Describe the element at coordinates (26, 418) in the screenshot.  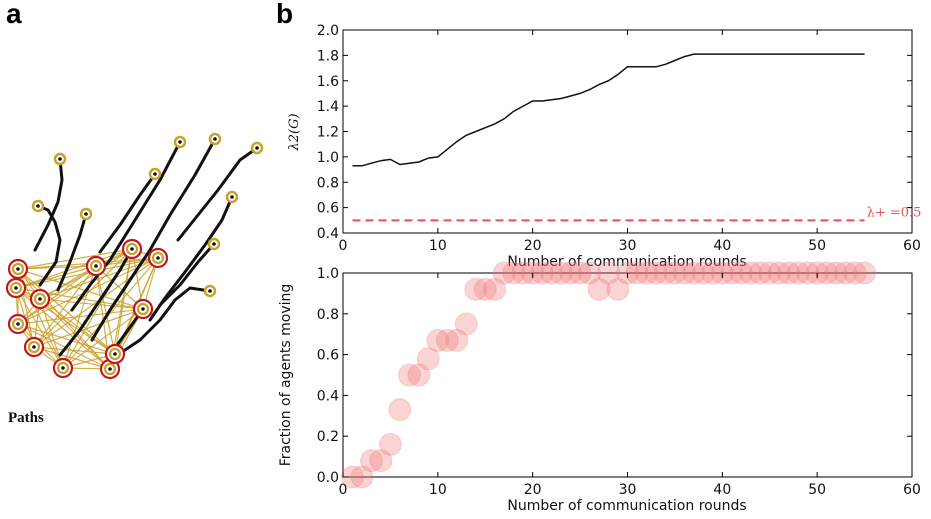
I see `paths-caption: Paths` at that location.